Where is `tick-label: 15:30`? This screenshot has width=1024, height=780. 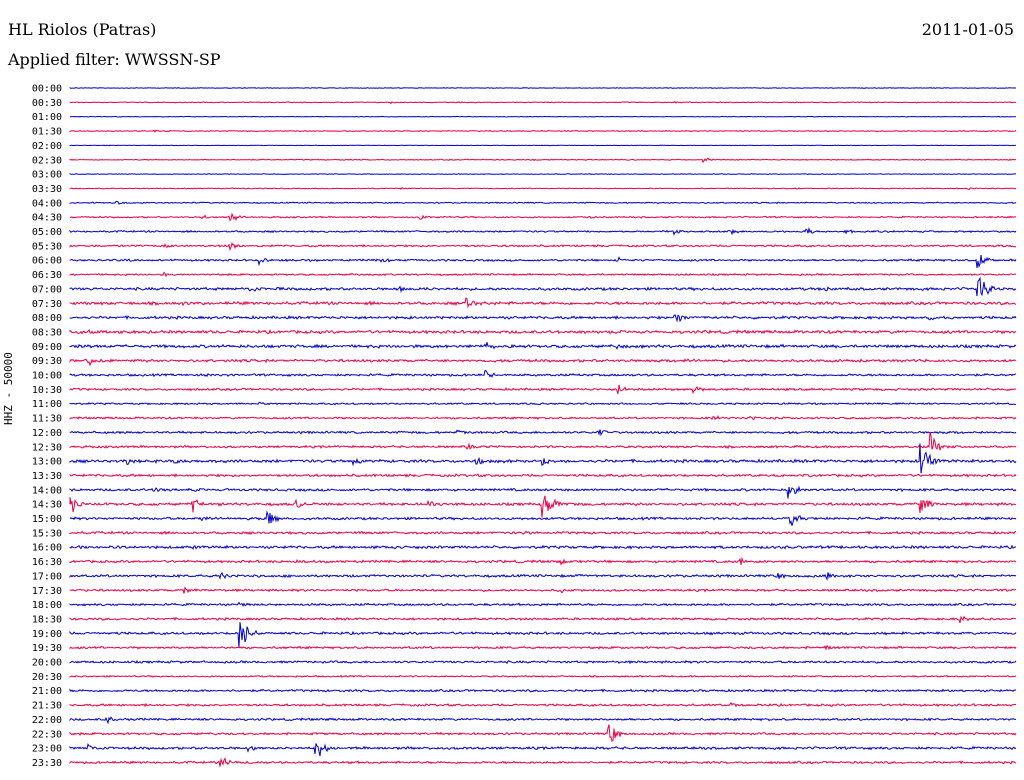
tick-label: 15:30 is located at coordinates (47, 533).